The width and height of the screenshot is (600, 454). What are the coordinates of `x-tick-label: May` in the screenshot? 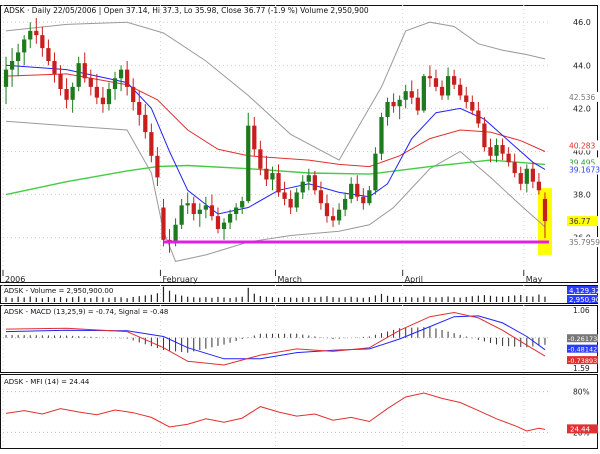 It's located at (534, 279).